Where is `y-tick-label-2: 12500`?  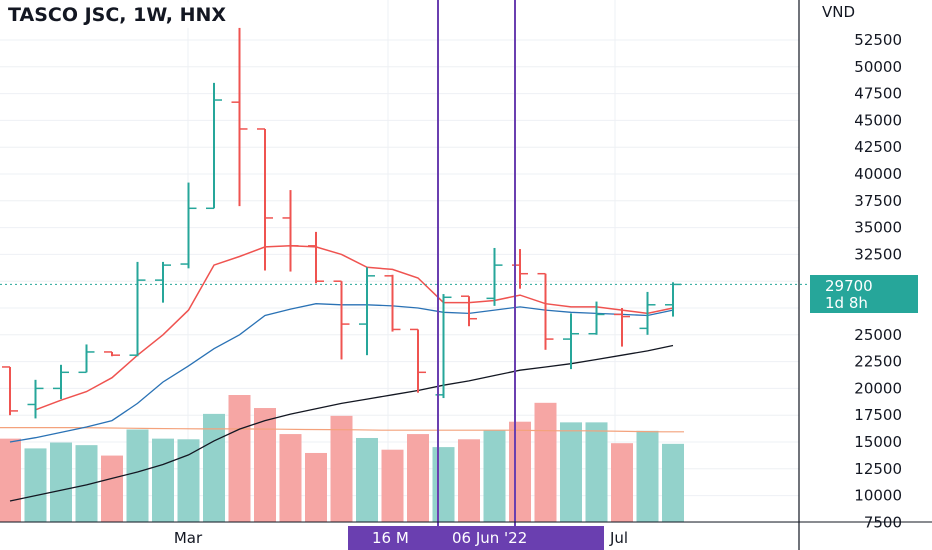 y-tick-label-2: 12500 is located at coordinates (878, 469).